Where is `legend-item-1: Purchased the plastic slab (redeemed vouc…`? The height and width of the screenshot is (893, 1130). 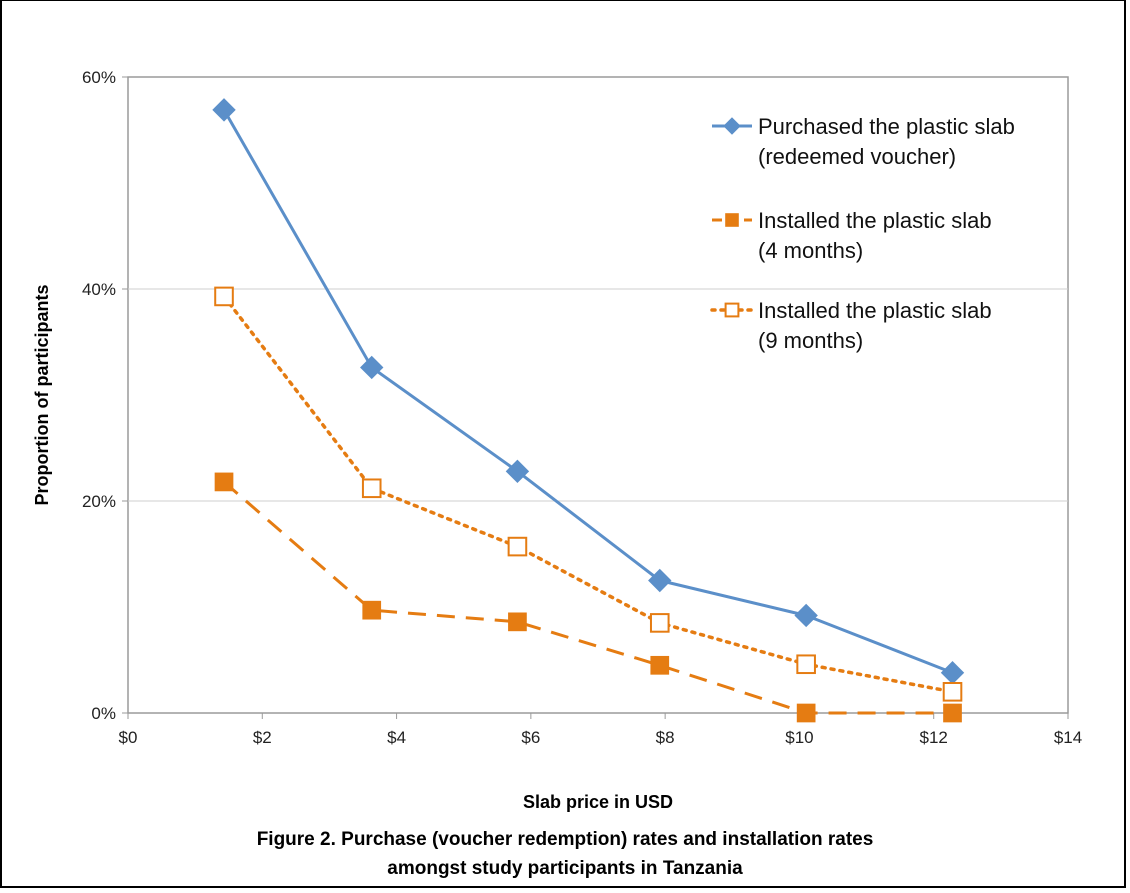 legend-item-1: Purchased the plastic slab (redeemed vouc… is located at coordinates (863, 141).